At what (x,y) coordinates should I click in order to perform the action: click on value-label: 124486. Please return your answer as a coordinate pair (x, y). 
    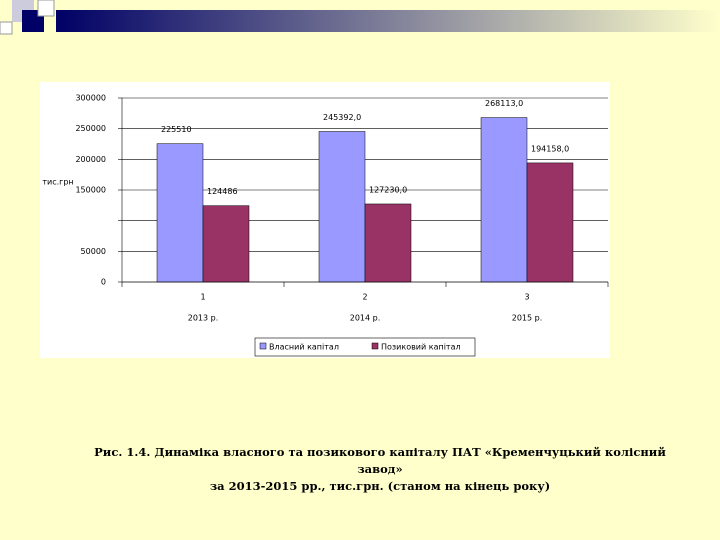
    Looking at the image, I should click on (222, 191).